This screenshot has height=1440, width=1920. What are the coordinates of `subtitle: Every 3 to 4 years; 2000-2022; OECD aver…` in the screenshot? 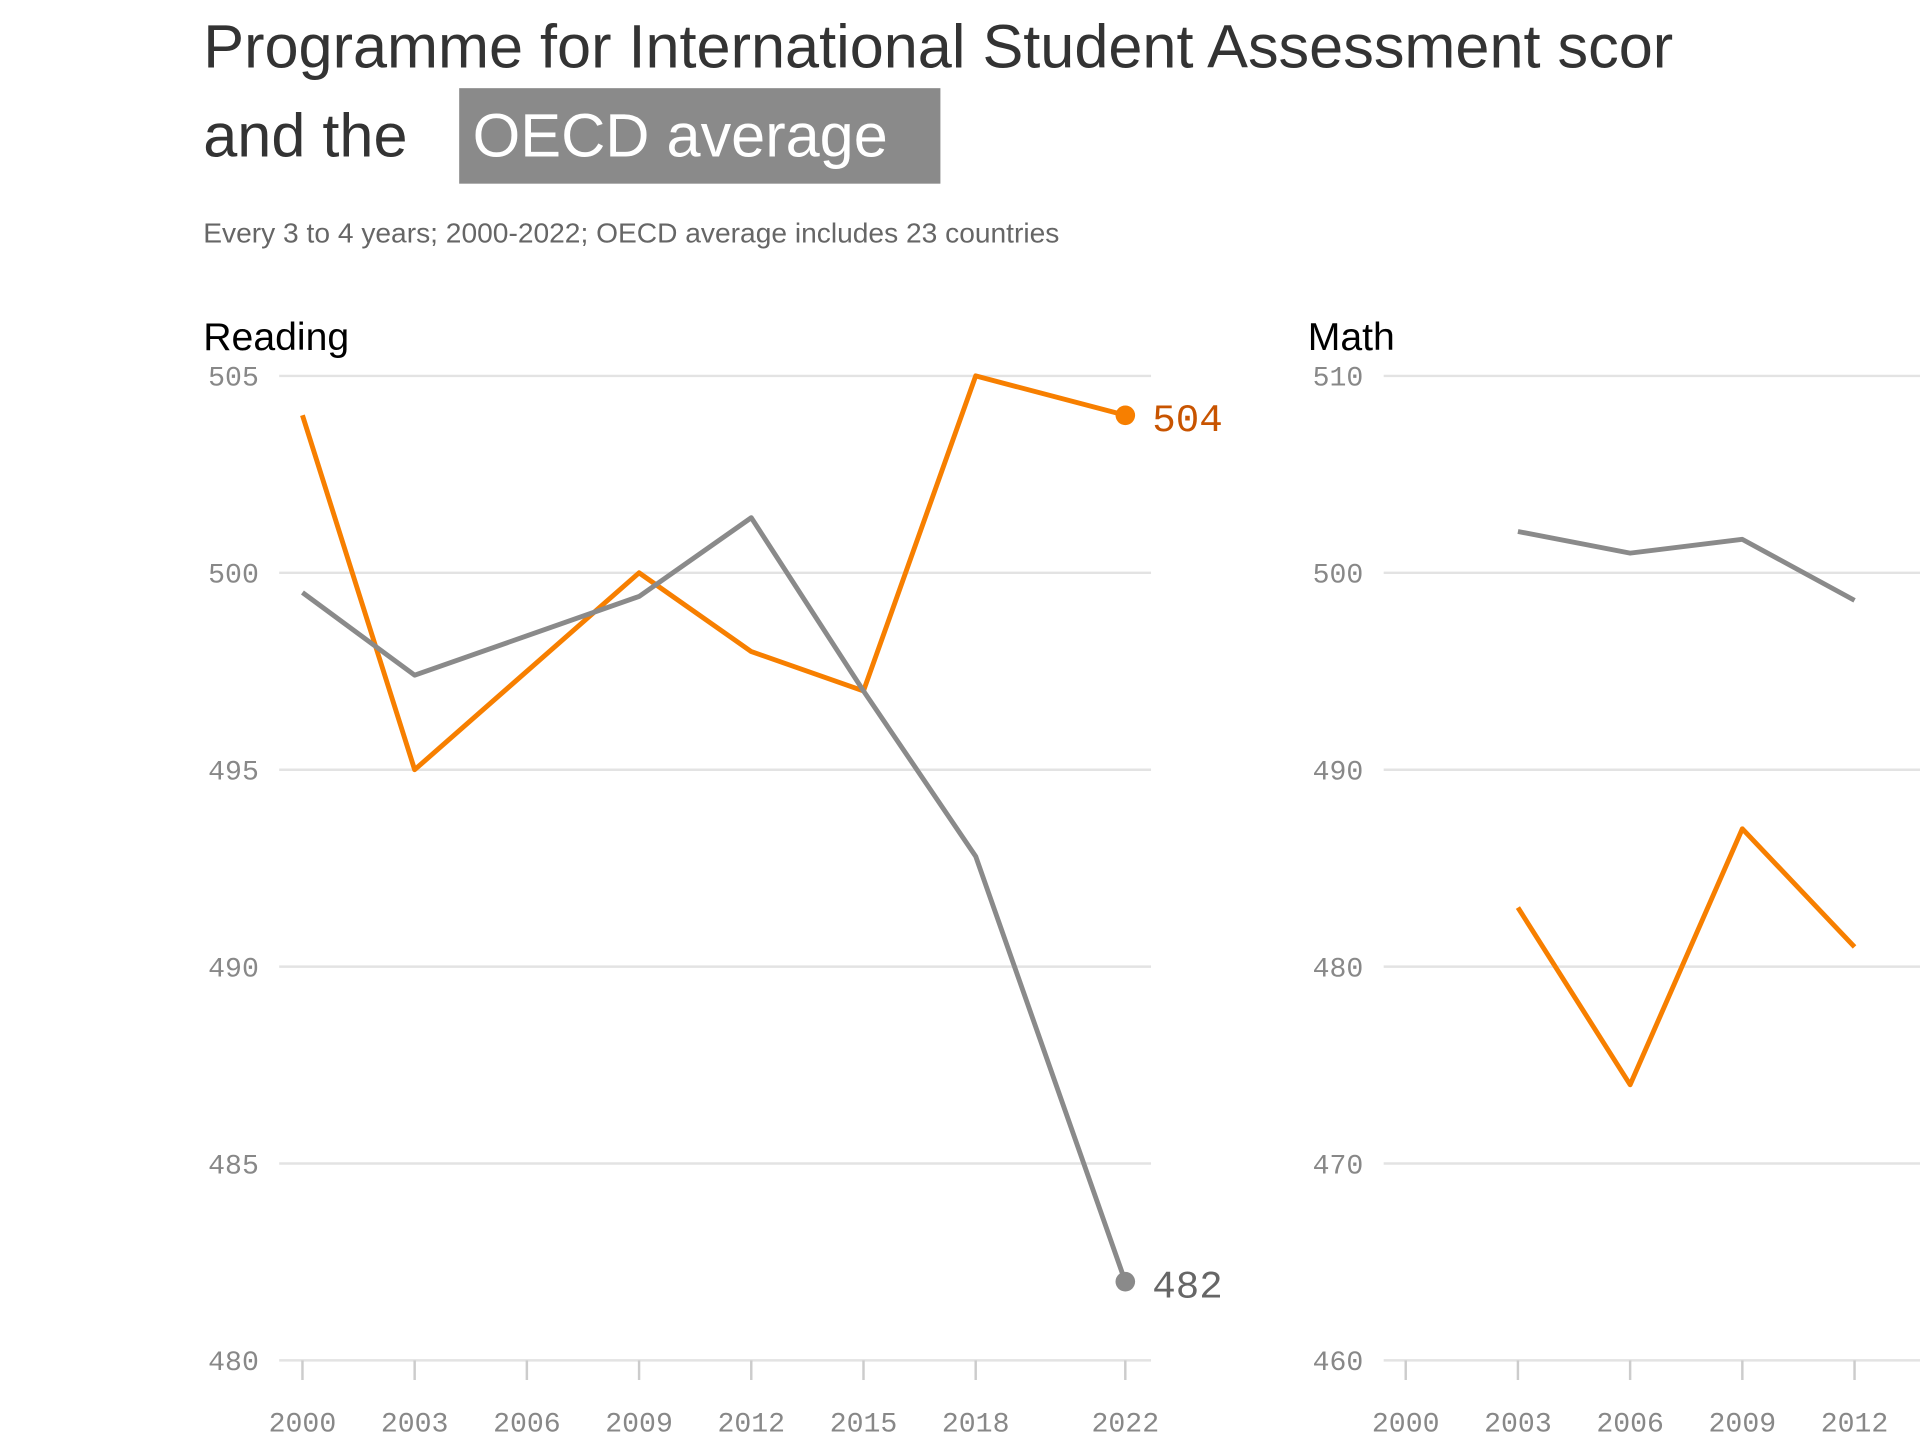 It's located at (631, 232).